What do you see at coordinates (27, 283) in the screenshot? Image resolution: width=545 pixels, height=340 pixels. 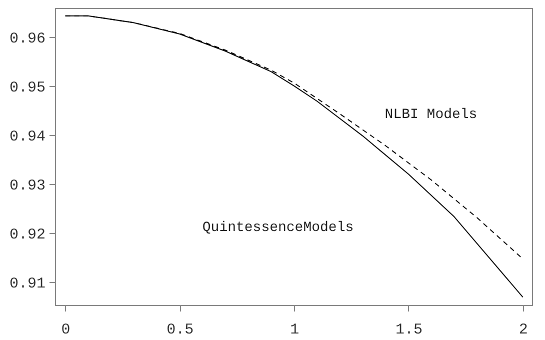 I see `y-tick-label: 0.91` at bounding box center [27, 283].